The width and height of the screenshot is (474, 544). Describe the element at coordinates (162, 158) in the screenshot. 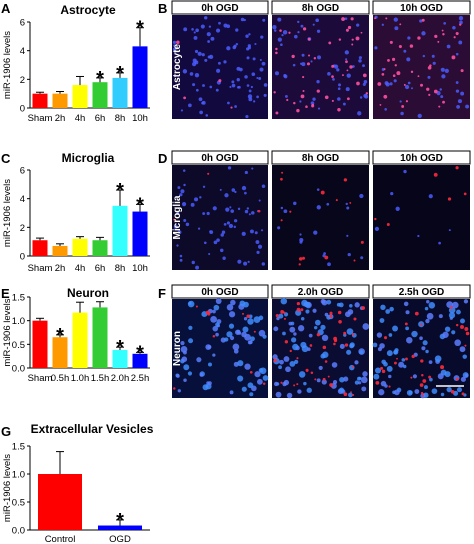

I see `panel-letter-d: D` at that location.